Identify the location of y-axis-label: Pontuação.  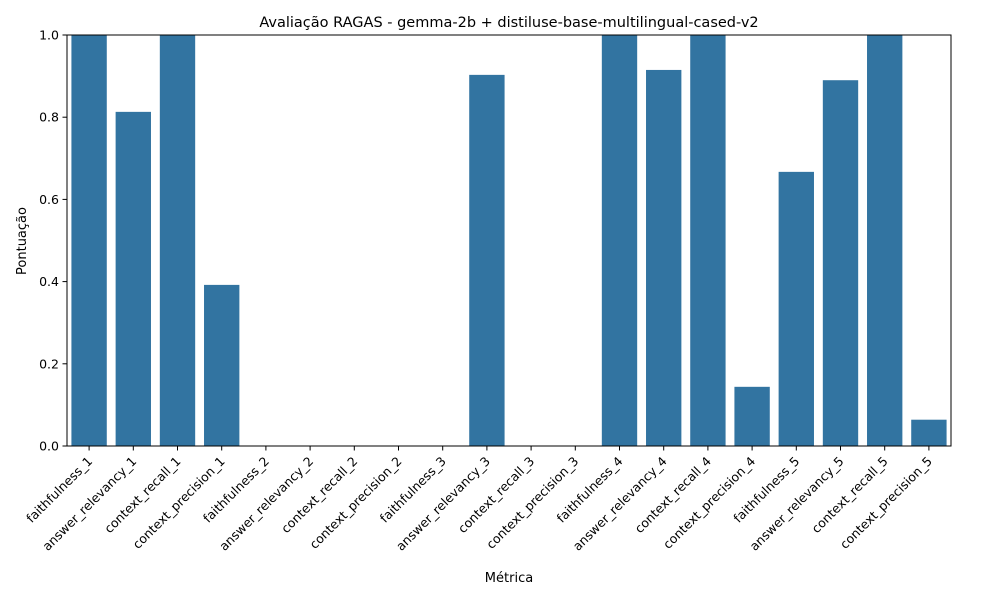
(22, 241).